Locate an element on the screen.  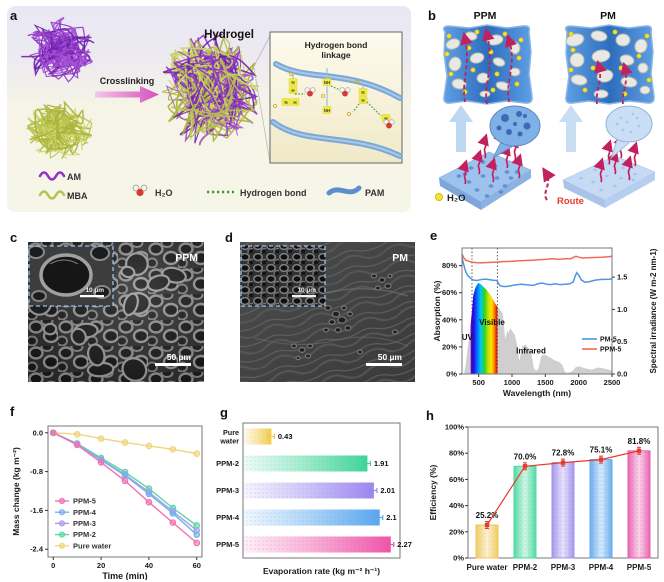
panel-letter-d: d is located at coordinates (229, 237).